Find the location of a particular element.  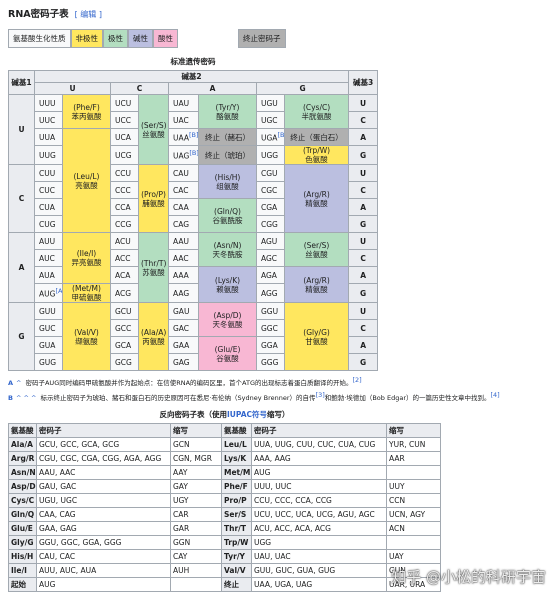

cell: ACU, ACC, ACA, ACG is located at coordinates (319, 528).